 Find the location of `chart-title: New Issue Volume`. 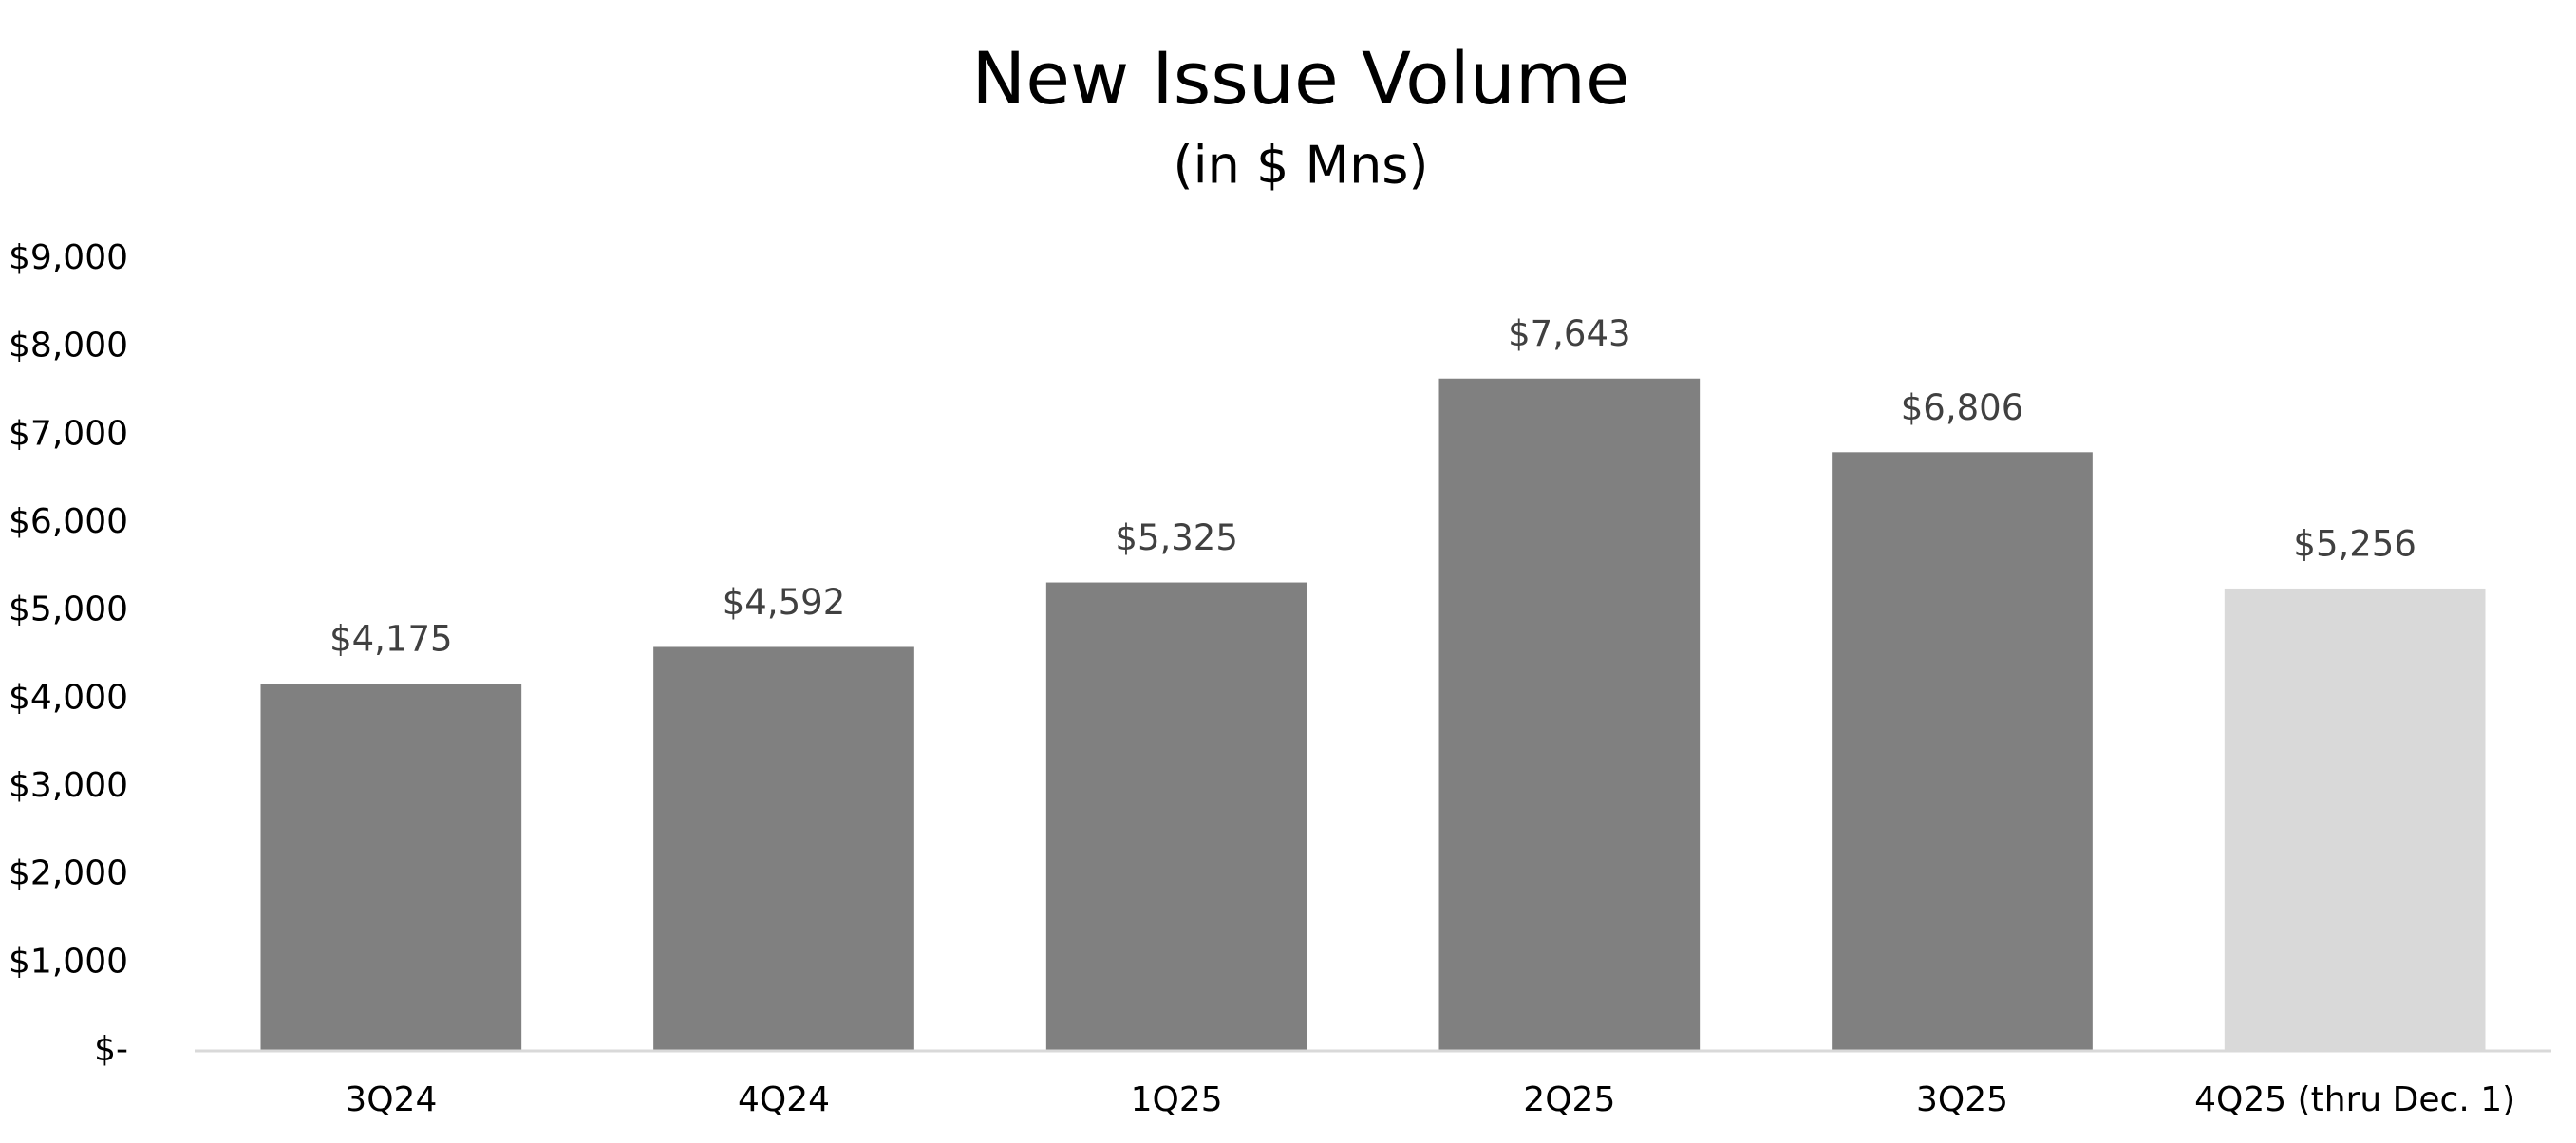

chart-title: New Issue Volume is located at coordinates (1300, 78).